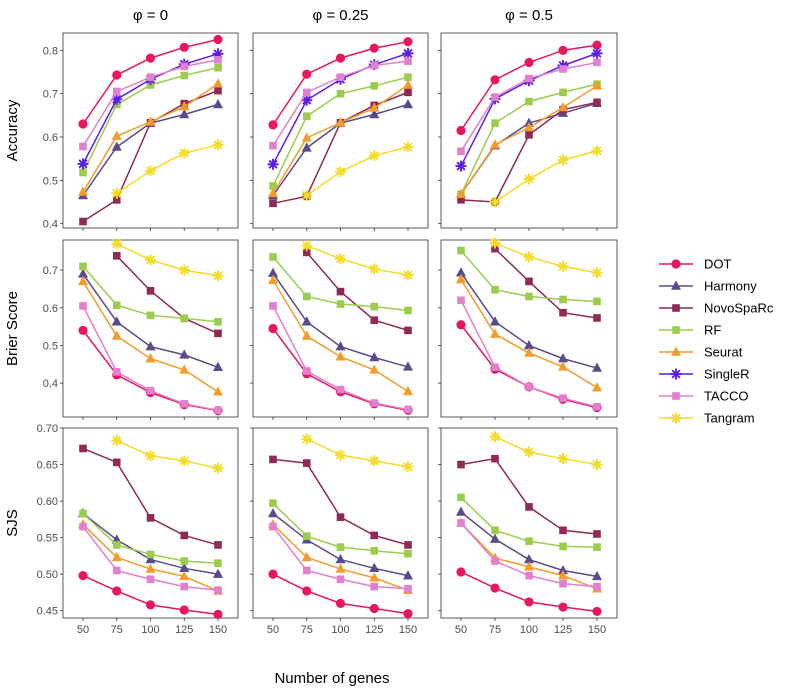 The width and height of the screenshot is (789, 691). Describe the element at coordinates (331, 678) in the screenshot. I see `x-axis-title: Number of genes` at that location.